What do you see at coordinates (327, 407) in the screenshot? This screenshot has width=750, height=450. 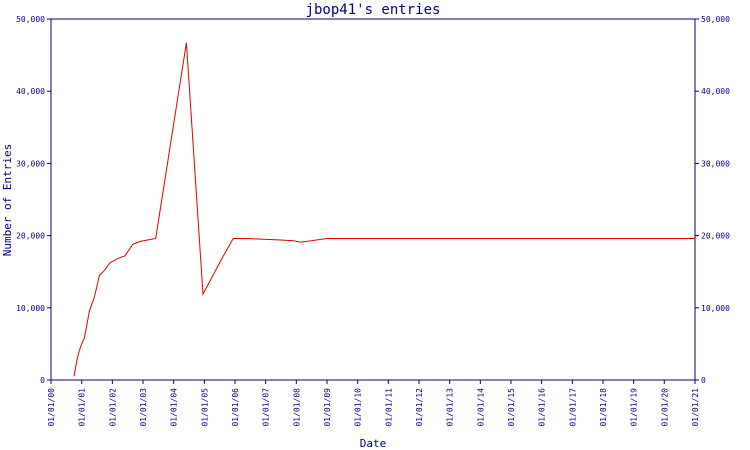 I see `x-tick-label: 01/01/09` at bounding box center [327, 407].